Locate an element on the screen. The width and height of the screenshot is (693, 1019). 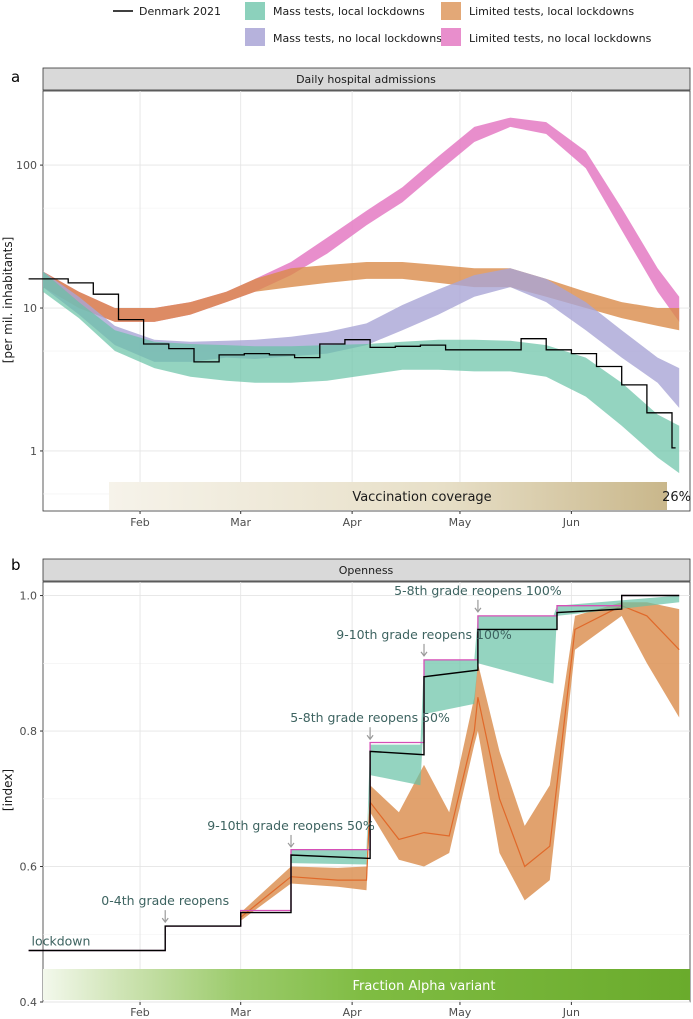
panel-b-y-ticks: 0.4 0.6 0.8 1.0 is located at coordinates (31, 799).